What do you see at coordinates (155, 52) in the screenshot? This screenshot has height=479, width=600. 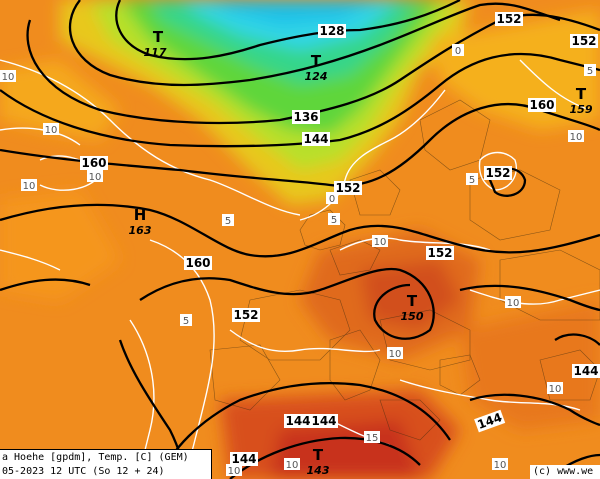 I see `svg-text: 117` at bounding box center [155, 52].